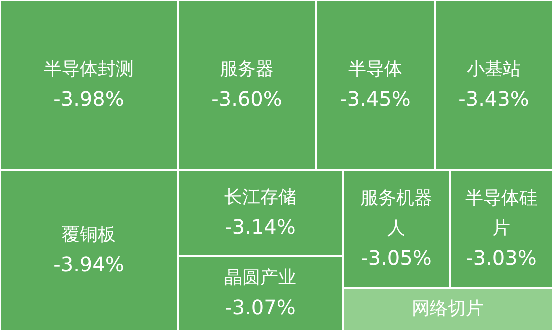  Describe the element at coordinates (260, 197) in the screenshot. I see `category-label: 长江存储` at that location.